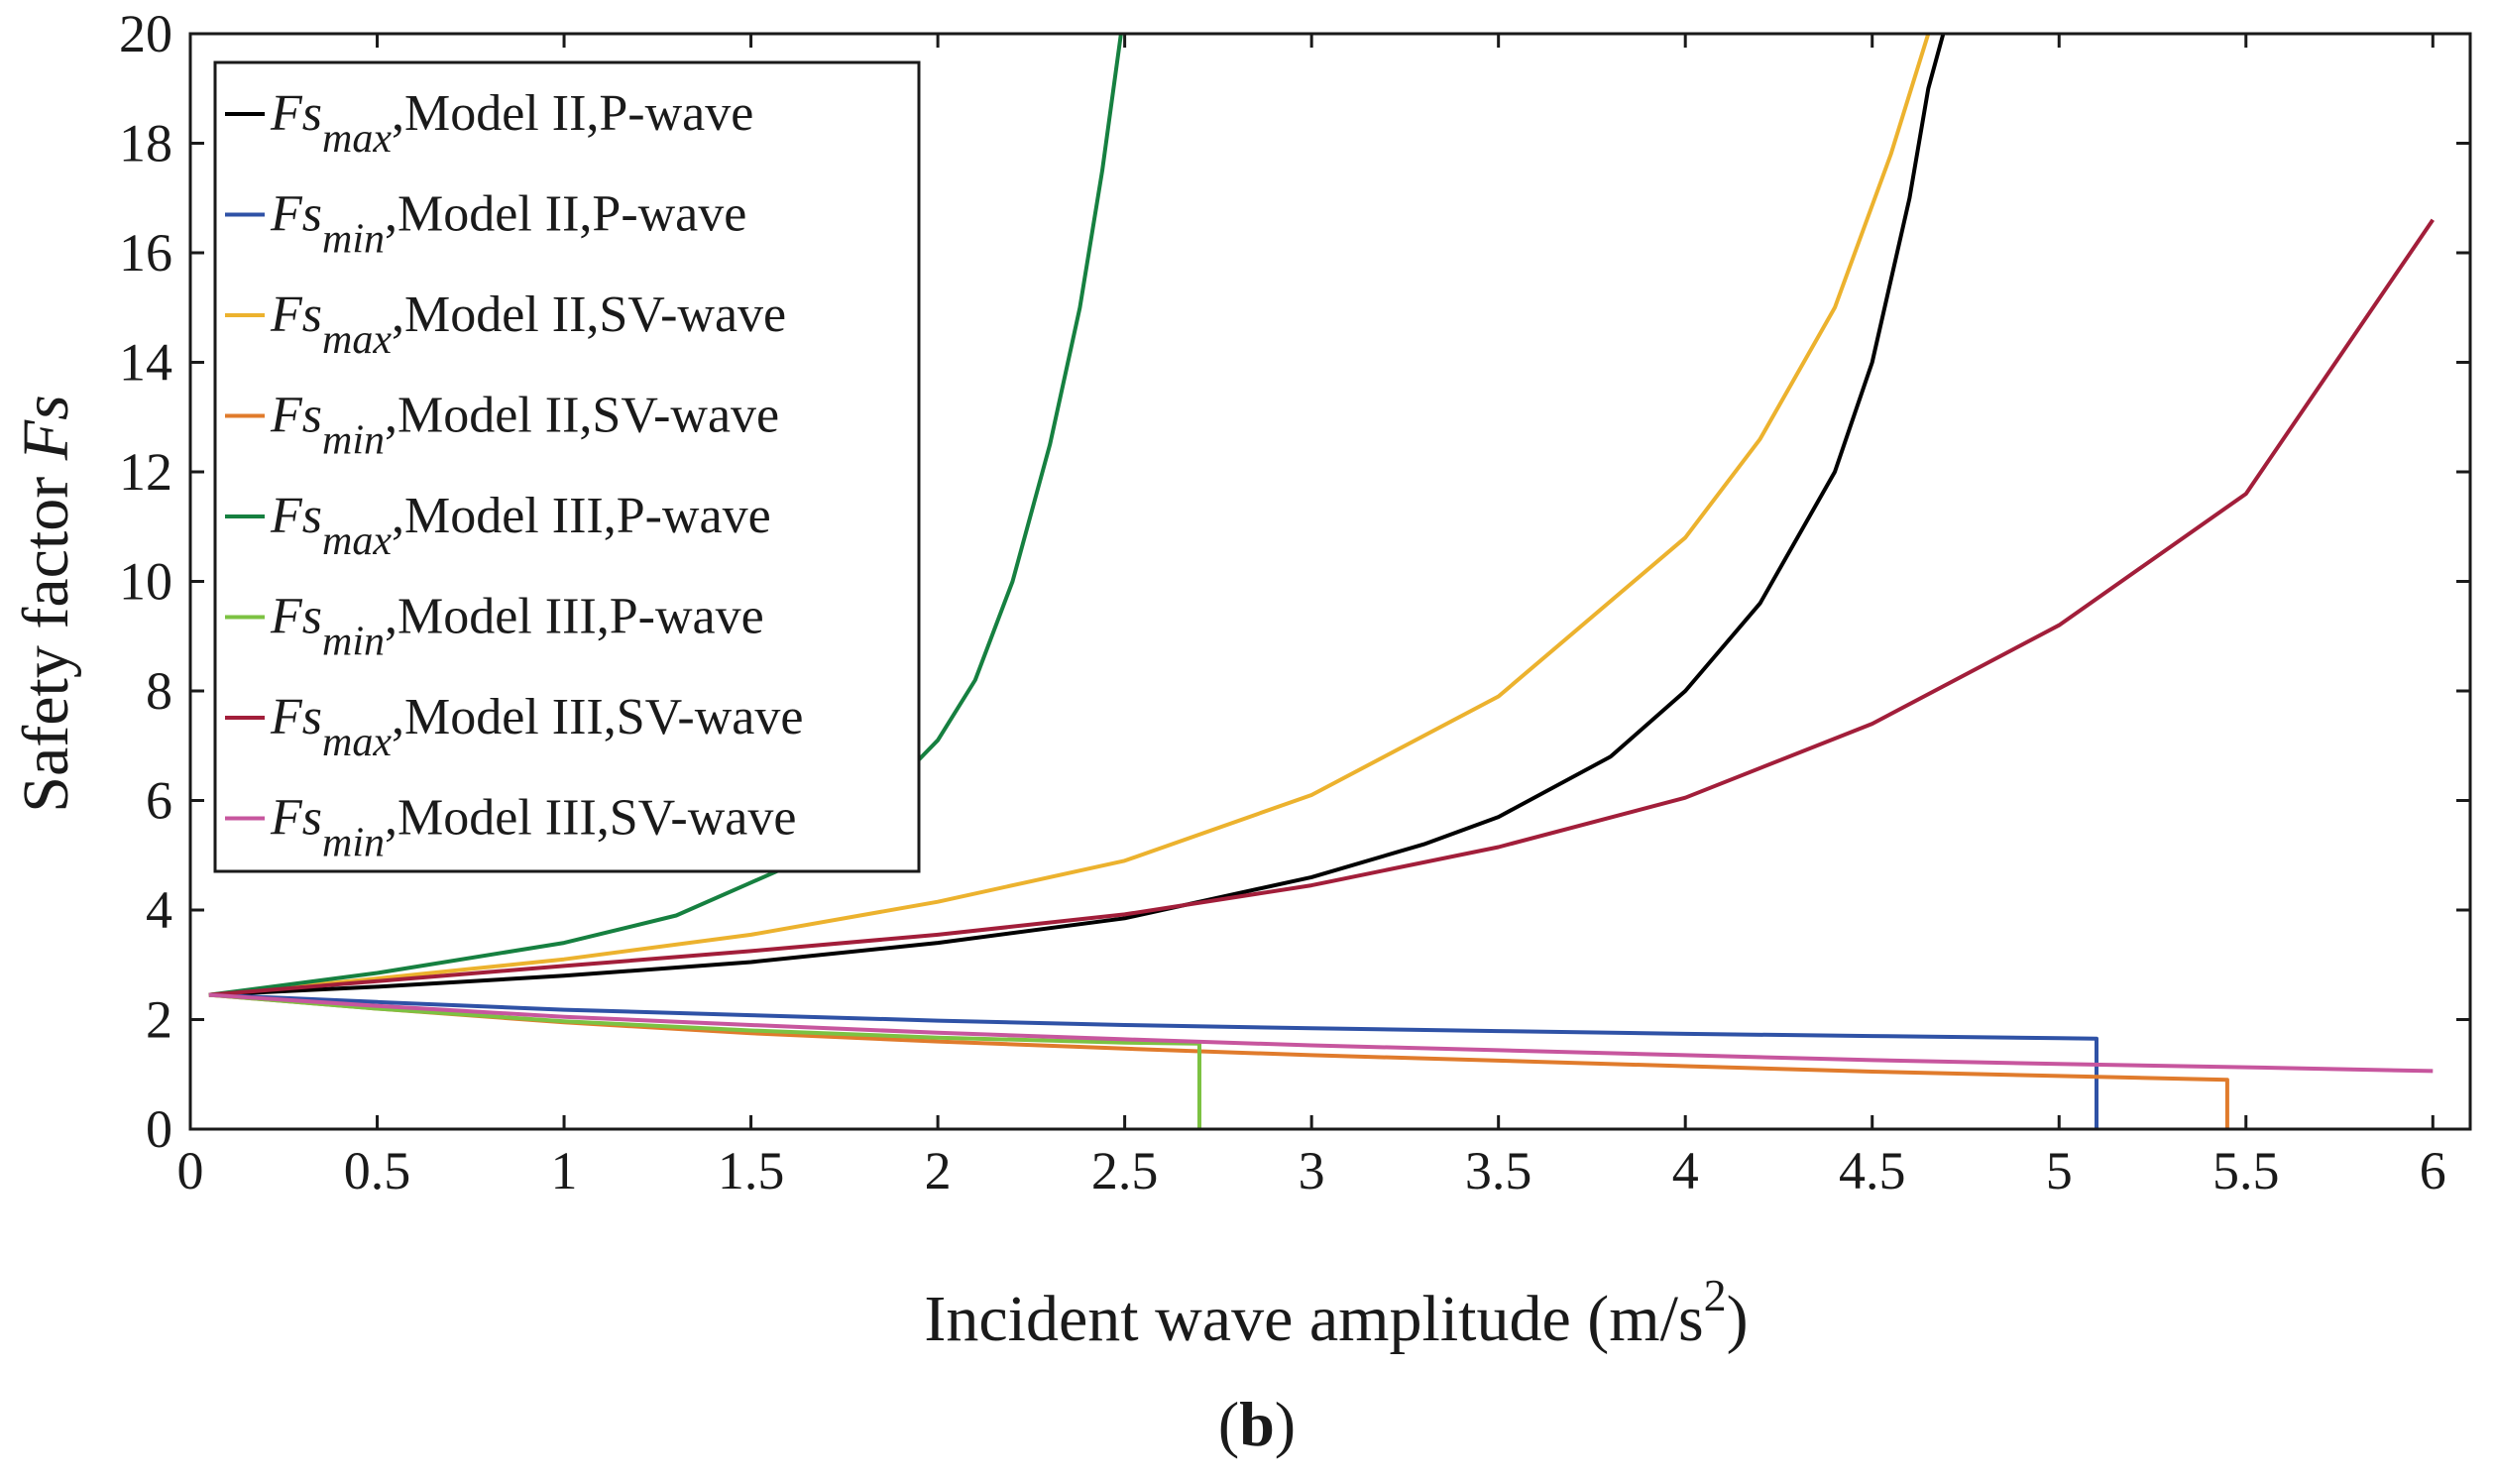 The width and height of the screenshot is (2494, 1484). What do you see at coordinates (1873, 1170) in the screenshot?
I see `x-tick-label: 4.5` at bounding box center [1873, 1170].